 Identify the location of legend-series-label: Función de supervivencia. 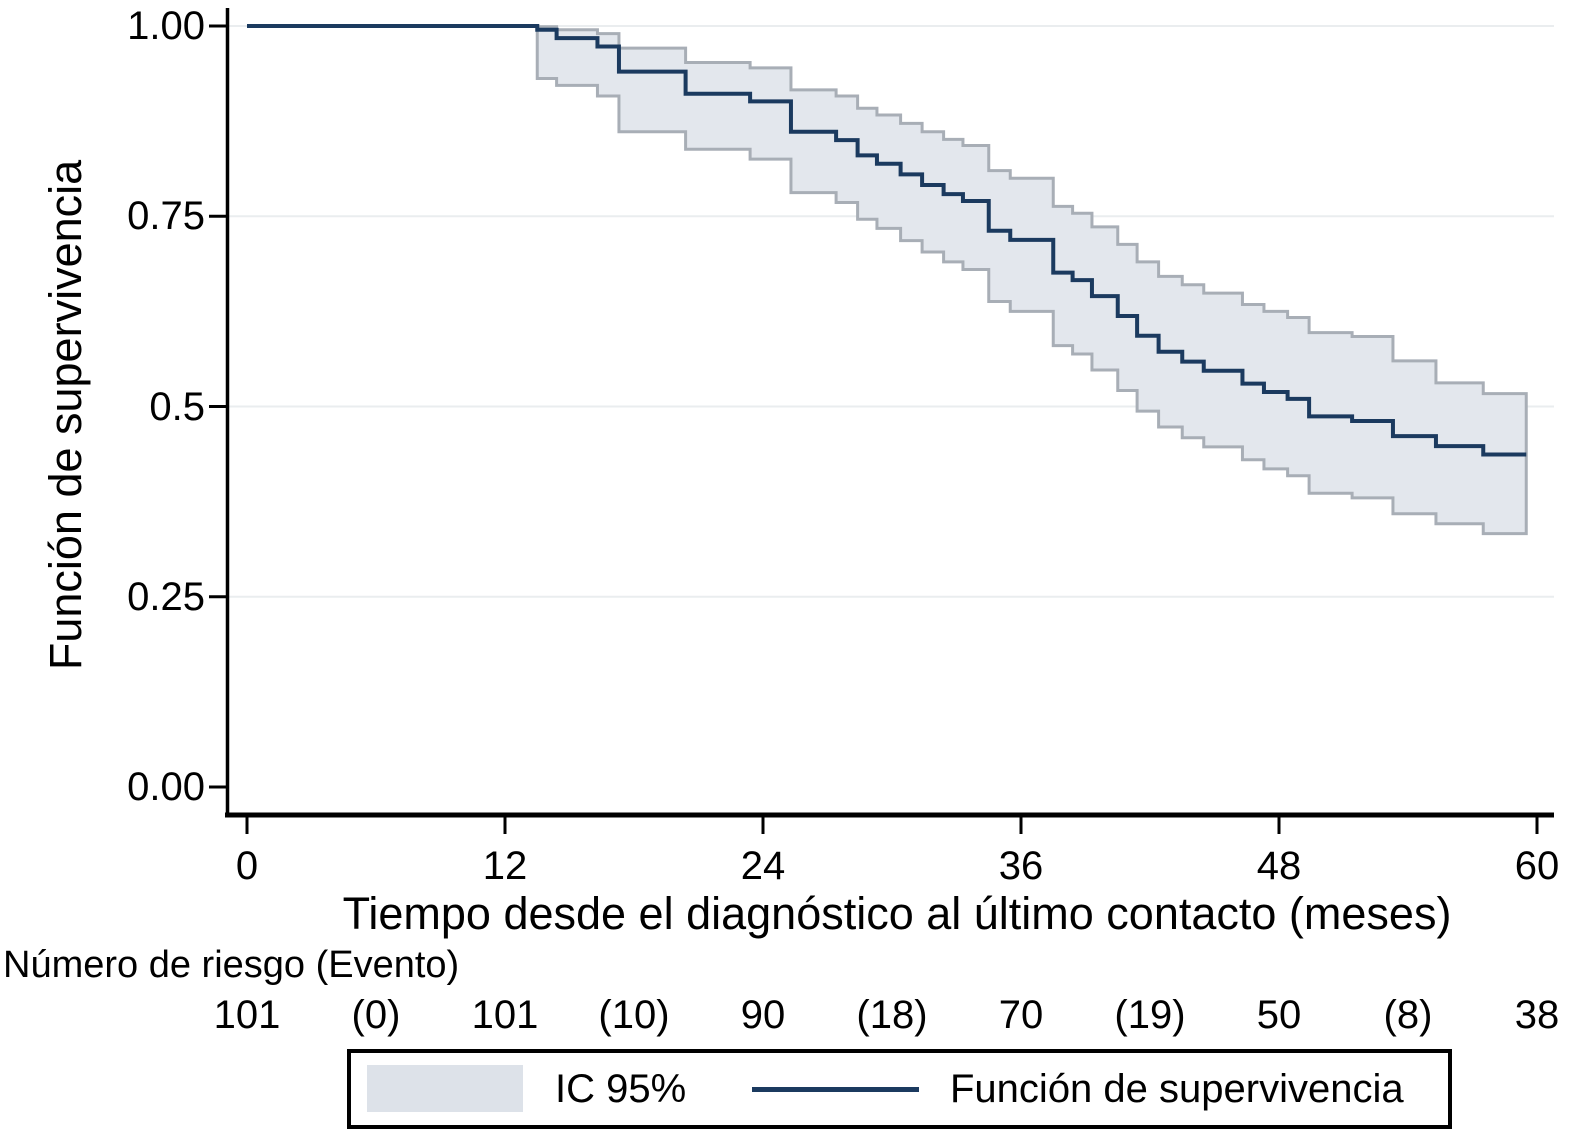
(1177, 1089).